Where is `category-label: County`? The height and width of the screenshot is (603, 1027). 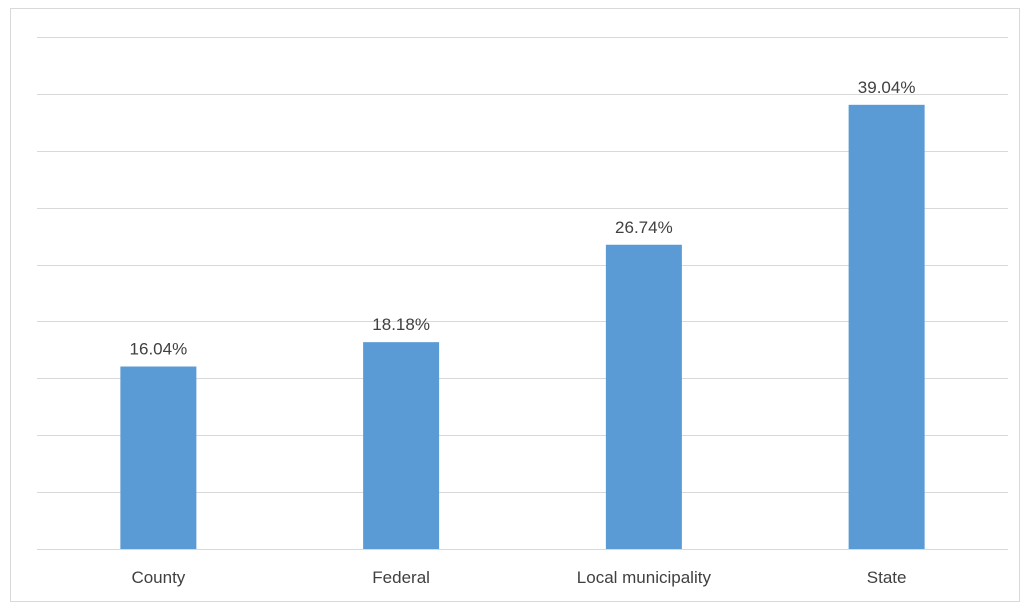
category-label: County is located at coordinates (158, 577).